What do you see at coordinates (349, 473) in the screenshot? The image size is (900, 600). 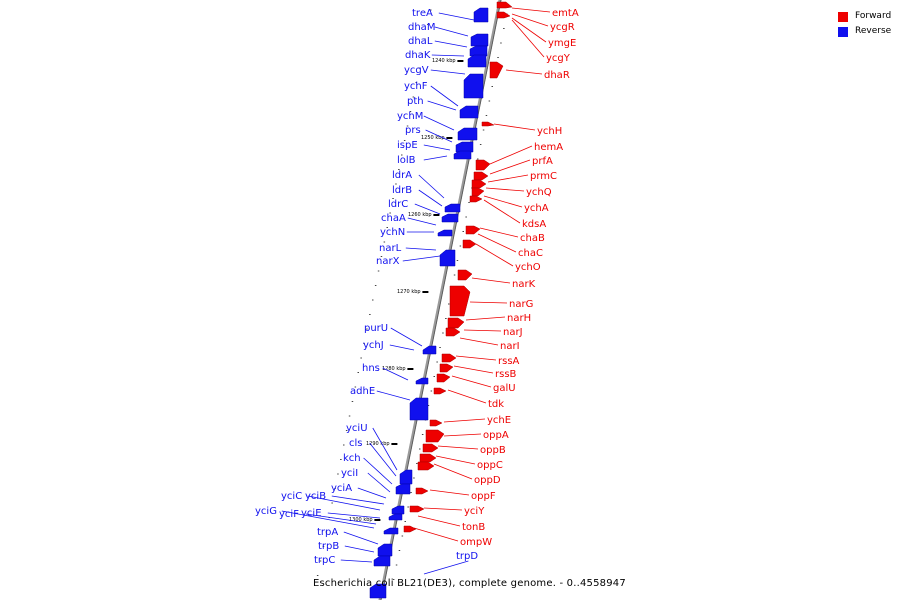 I see `gene-label-yciI: yciI` at bounding box center [349, 473].